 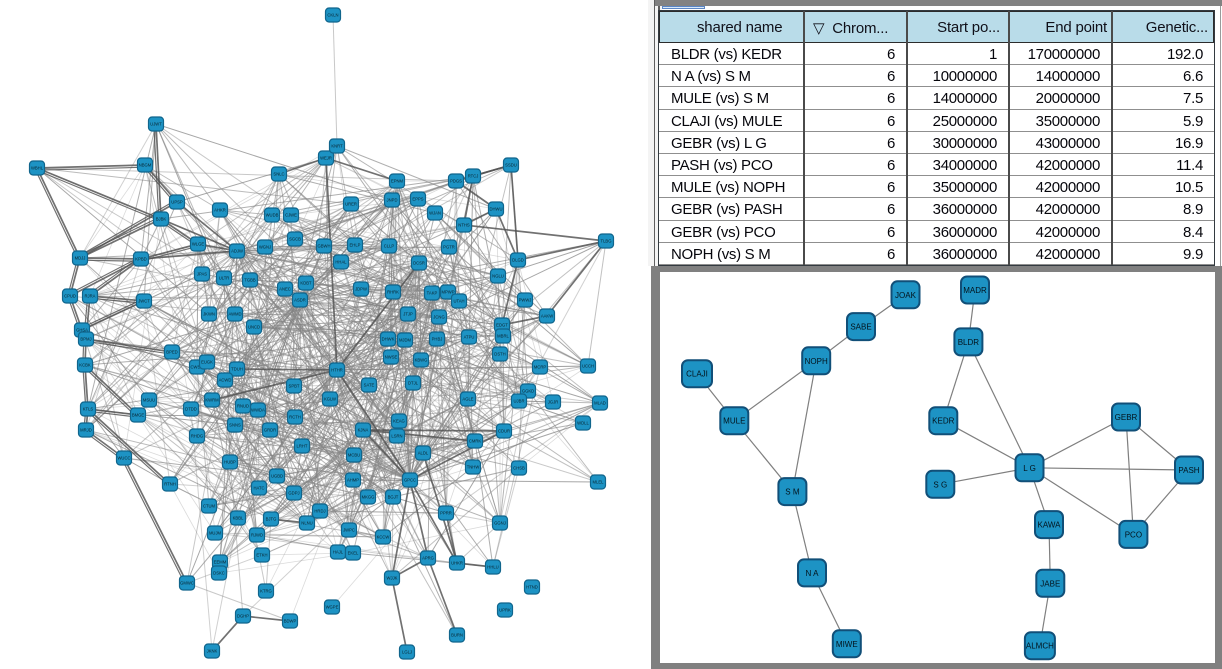 I want to click on svg-text: GEBR, so click(x=1126, y=417).